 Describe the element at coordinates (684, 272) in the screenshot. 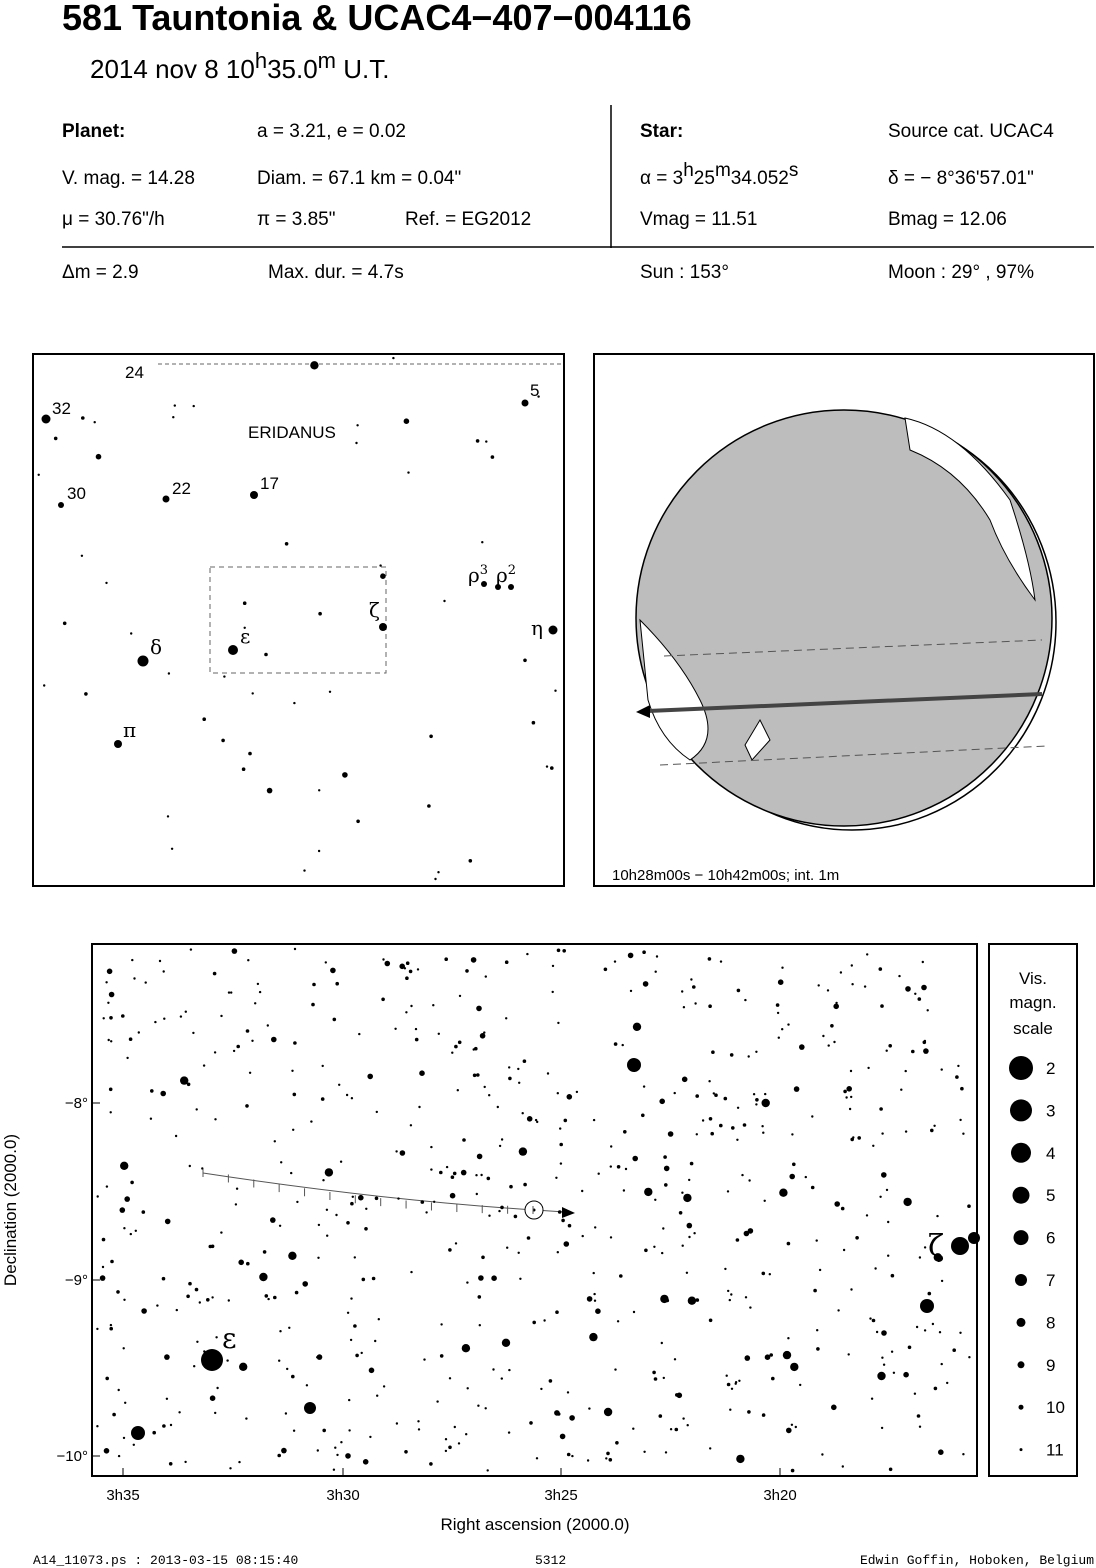

I see `sun: Sun : 153°` at that location.